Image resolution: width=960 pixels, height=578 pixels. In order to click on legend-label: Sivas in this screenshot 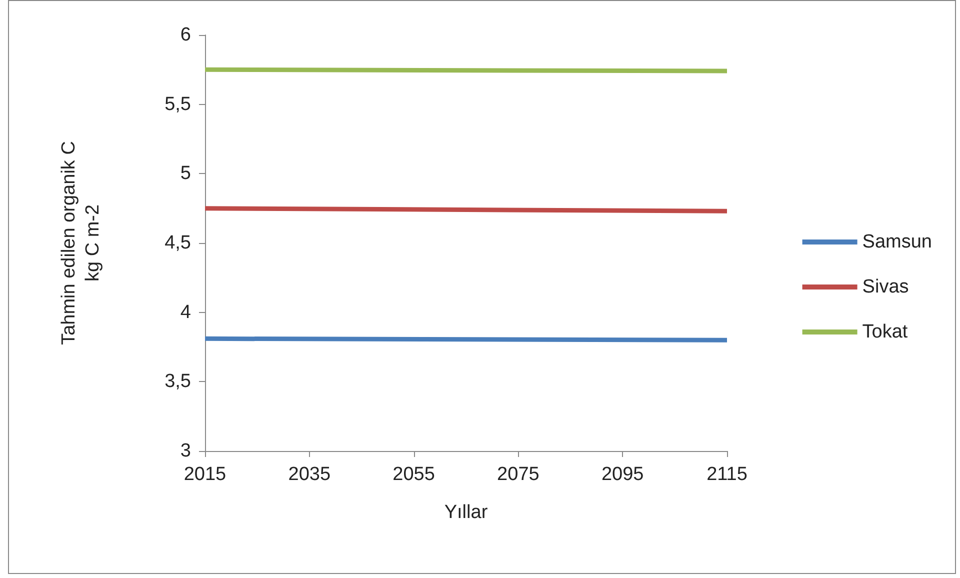, I will do `click(885, 287)`.